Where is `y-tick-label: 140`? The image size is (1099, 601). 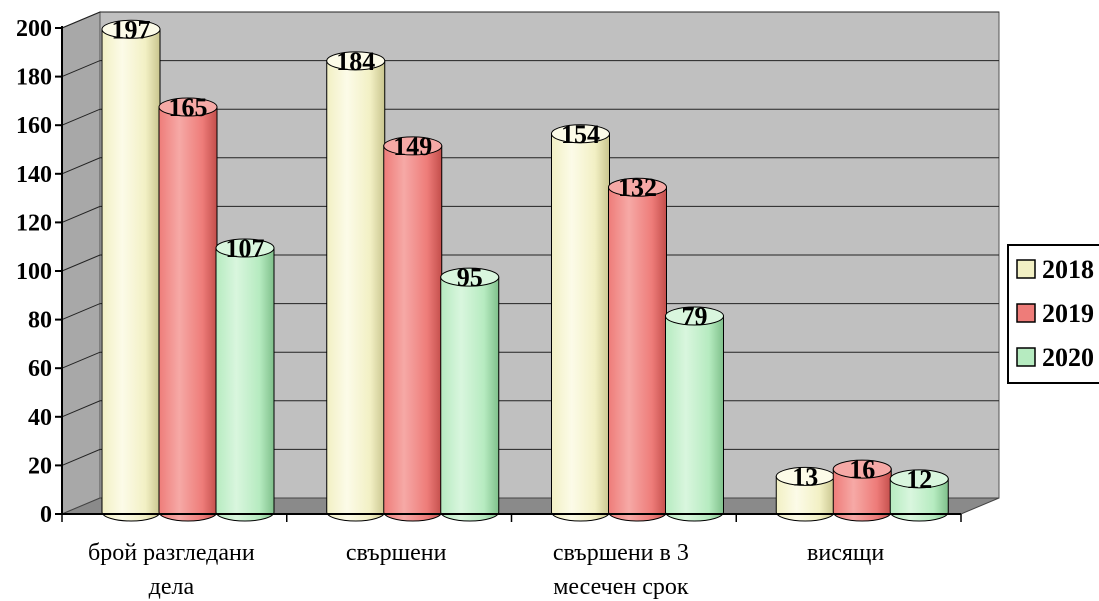
y-tick-label: 140 is located at coordinates (34, 175).